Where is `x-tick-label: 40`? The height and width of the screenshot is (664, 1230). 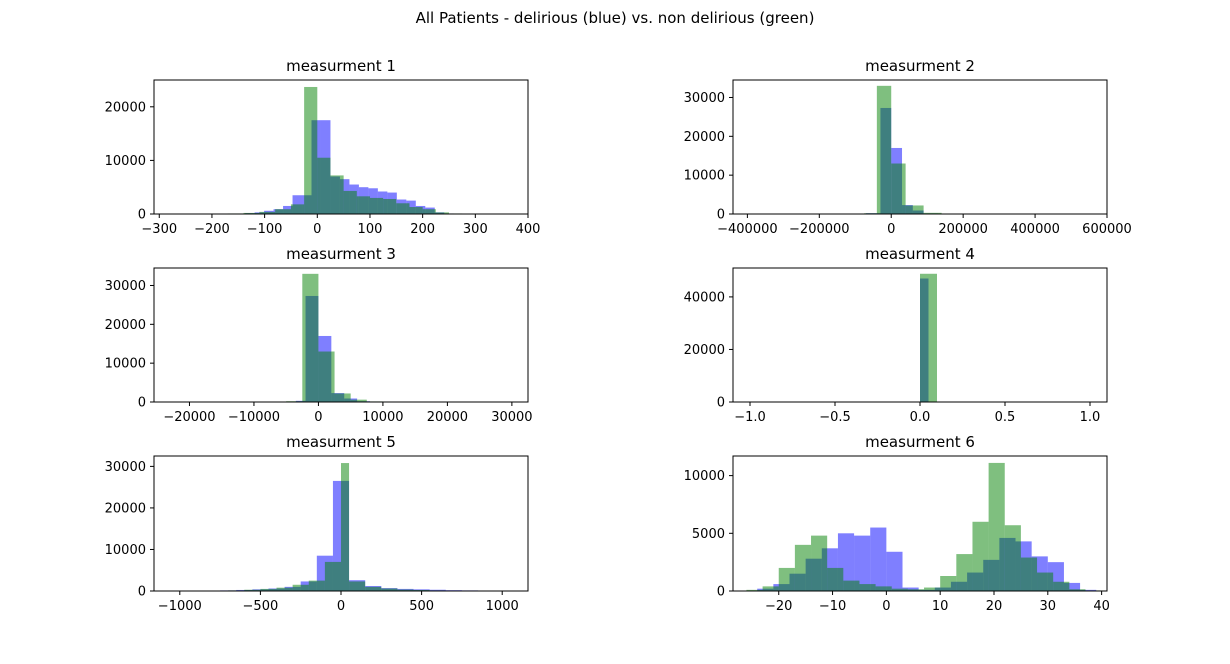
x-tick-label: 40 is located at coordinates (1101, 606).